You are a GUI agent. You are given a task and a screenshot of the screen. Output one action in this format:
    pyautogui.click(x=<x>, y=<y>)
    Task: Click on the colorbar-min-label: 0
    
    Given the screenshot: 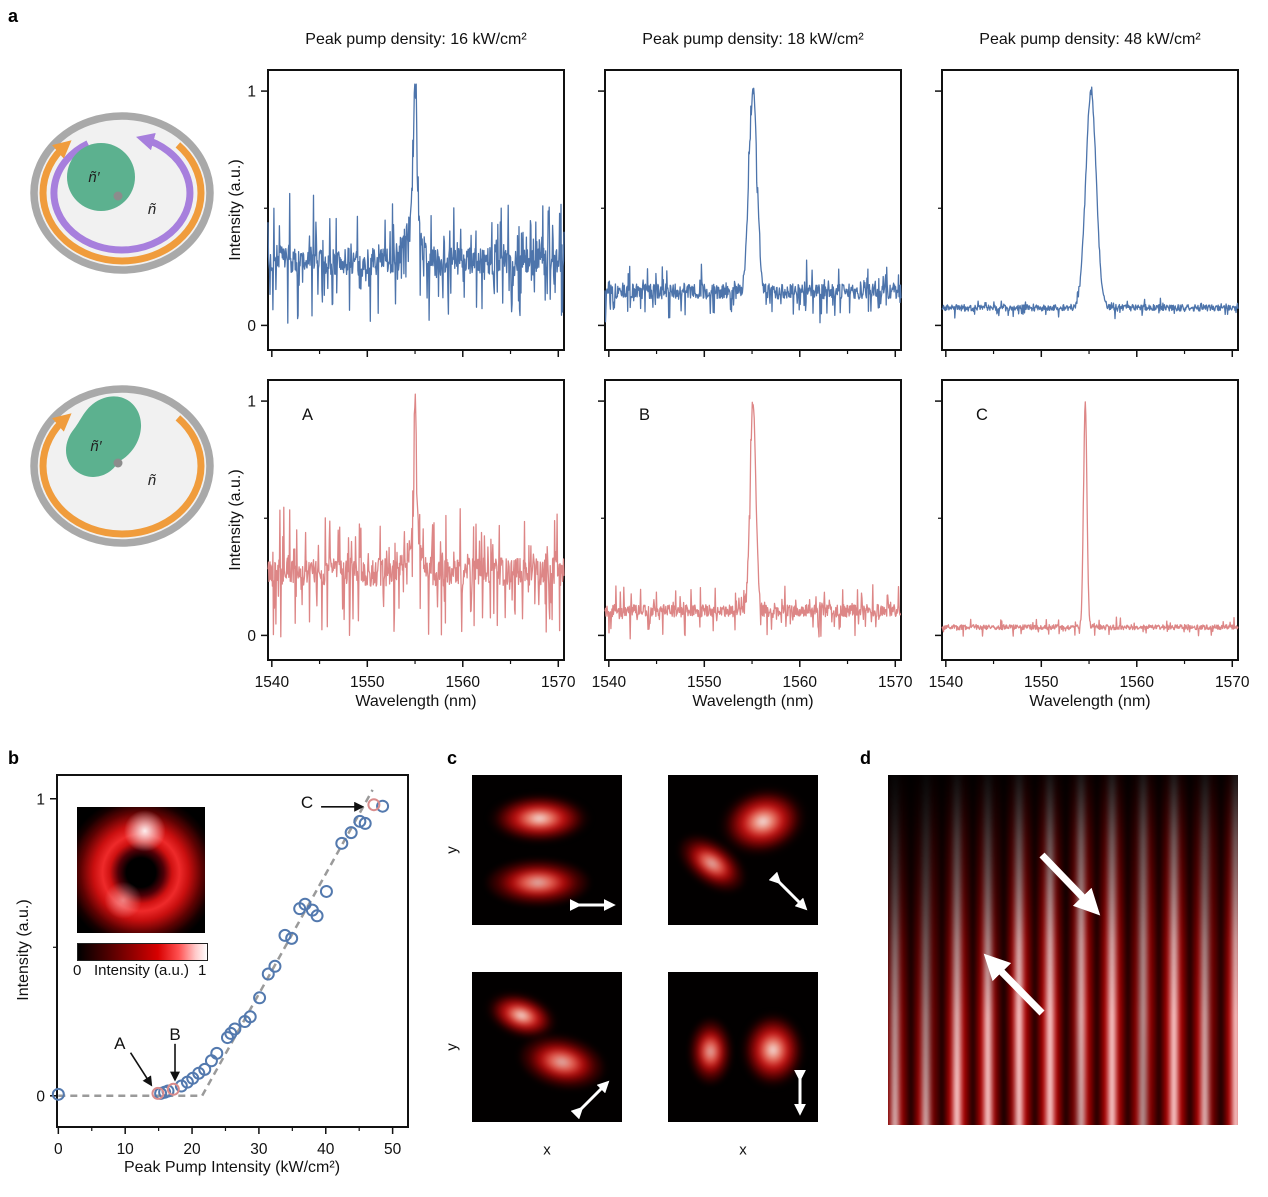 What is the action you would take?
    pyautogui.click(x=77, y=970)
    